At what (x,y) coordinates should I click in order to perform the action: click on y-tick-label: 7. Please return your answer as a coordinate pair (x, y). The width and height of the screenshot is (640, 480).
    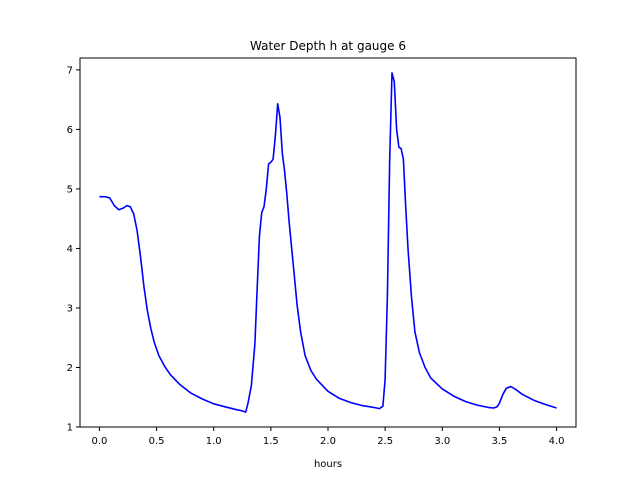
    Looking at the image, I should click on (70, 70).